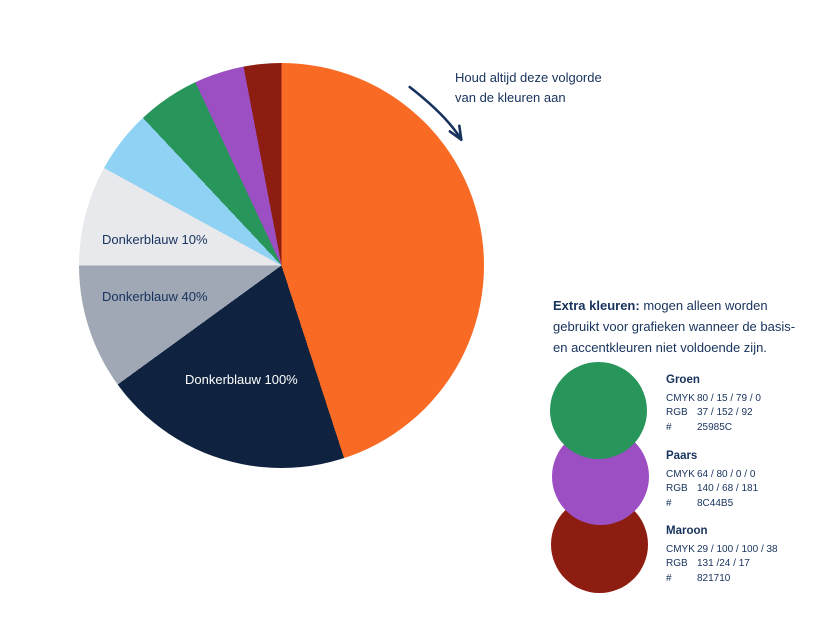  What do you see at coordinates (596, 305) in the screenshot?
I see `extra-kleuren-intro-bold: Extra kleuren:` at bounding box center [596, 305].